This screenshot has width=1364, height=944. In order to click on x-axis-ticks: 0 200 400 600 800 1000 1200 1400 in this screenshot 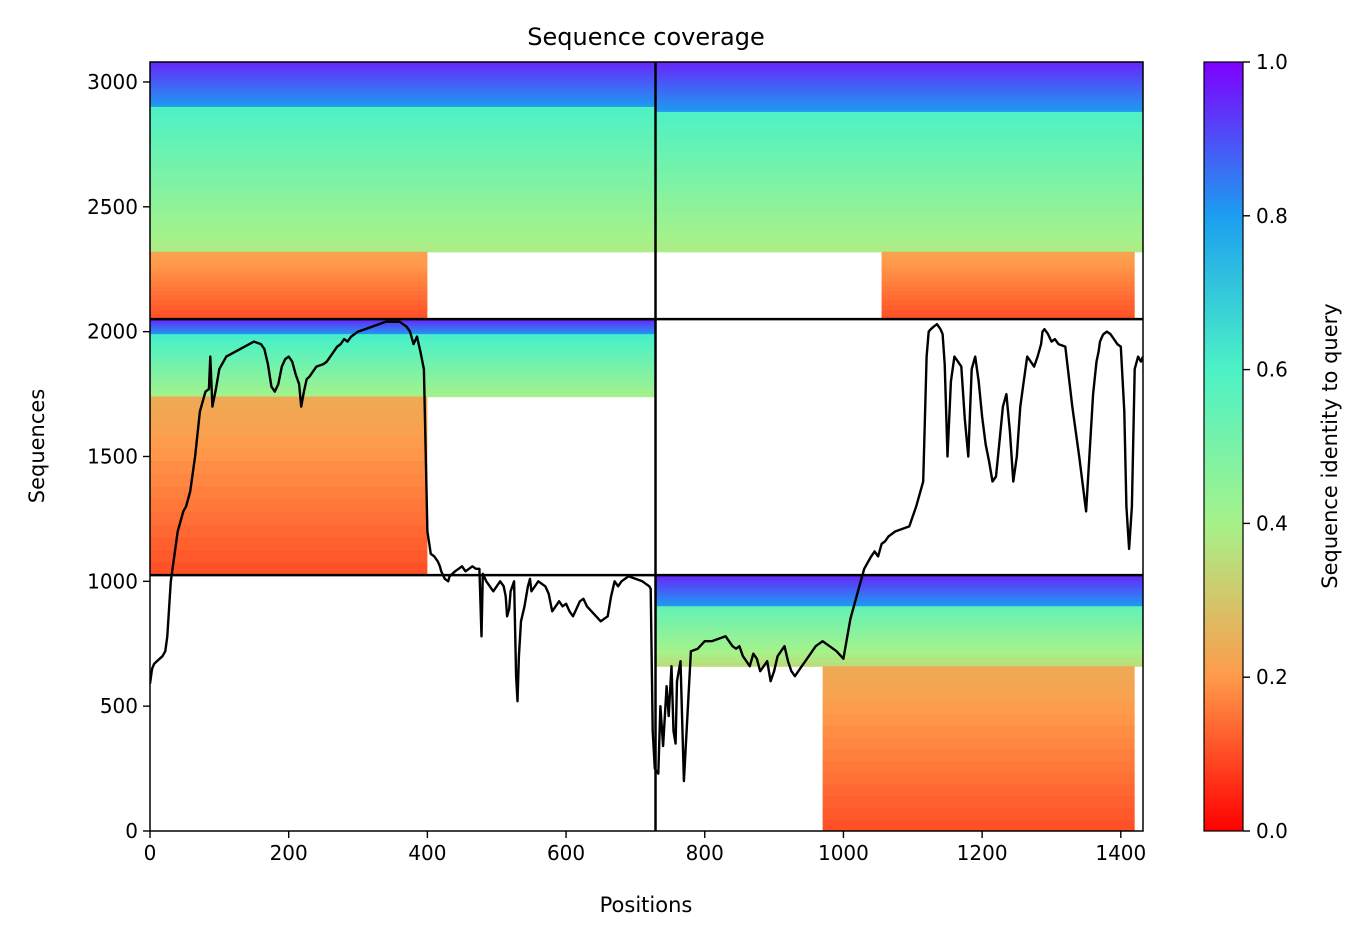, I will do `click(645, 848)`.